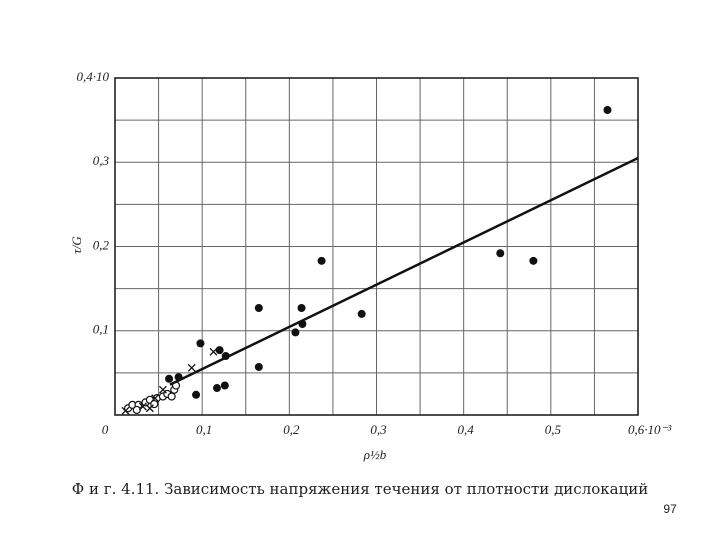  Describe the element at coordinates (93, 76) in the screenshot. I see `y-tick-label: 0,4·10` at that location.